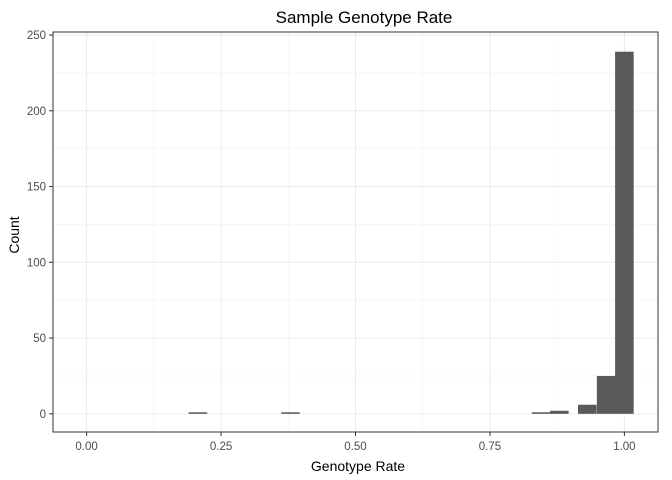 The image size is (672, 480). What do you see at coordinates (624, 447) in the screenshot?
I see `x-tick-label: 1.00` at bounding box center [624, 447].